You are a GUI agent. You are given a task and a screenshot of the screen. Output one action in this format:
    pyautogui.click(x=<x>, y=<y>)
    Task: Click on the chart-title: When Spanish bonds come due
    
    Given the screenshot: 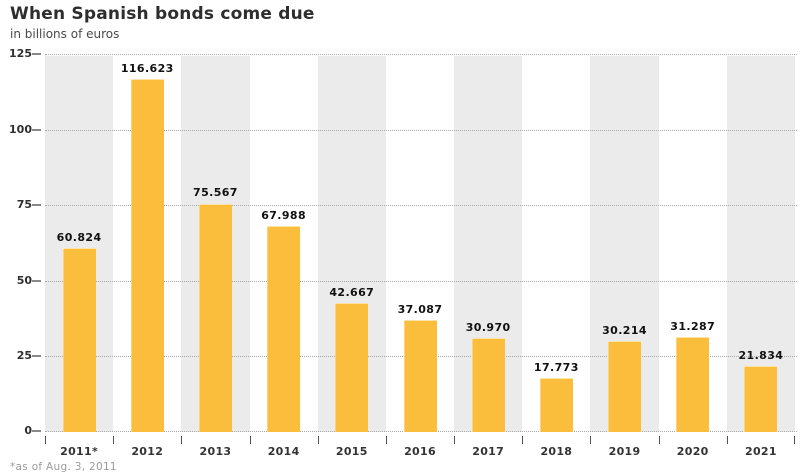 What is the action you would take?
    pyautogui.click(x=162, y=14)
    